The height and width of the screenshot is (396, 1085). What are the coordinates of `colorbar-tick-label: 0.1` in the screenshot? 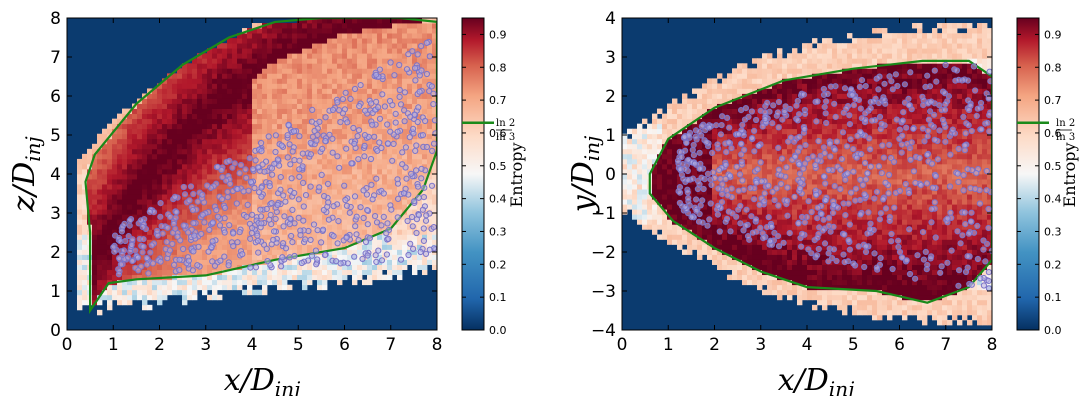 It's located at (1053, 297).